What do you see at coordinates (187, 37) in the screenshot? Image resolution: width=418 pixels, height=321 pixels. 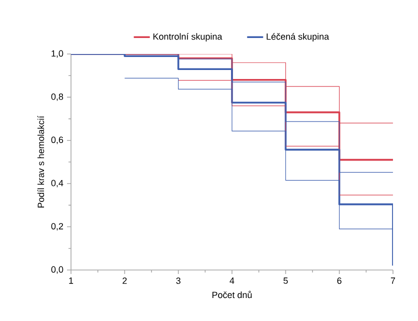 I see `legend-label: Kontrolní skupina` at bounding box center [187, 37].